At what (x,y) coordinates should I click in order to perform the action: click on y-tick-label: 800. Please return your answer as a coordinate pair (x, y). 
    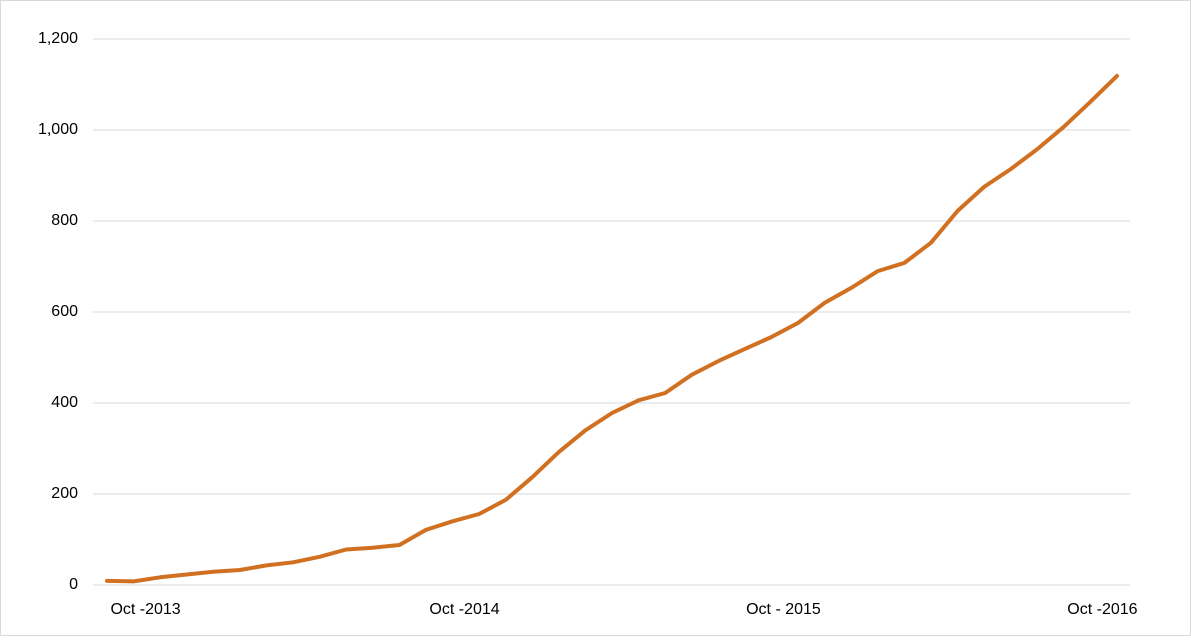
    Looking at the image, I should click on (64, 220).